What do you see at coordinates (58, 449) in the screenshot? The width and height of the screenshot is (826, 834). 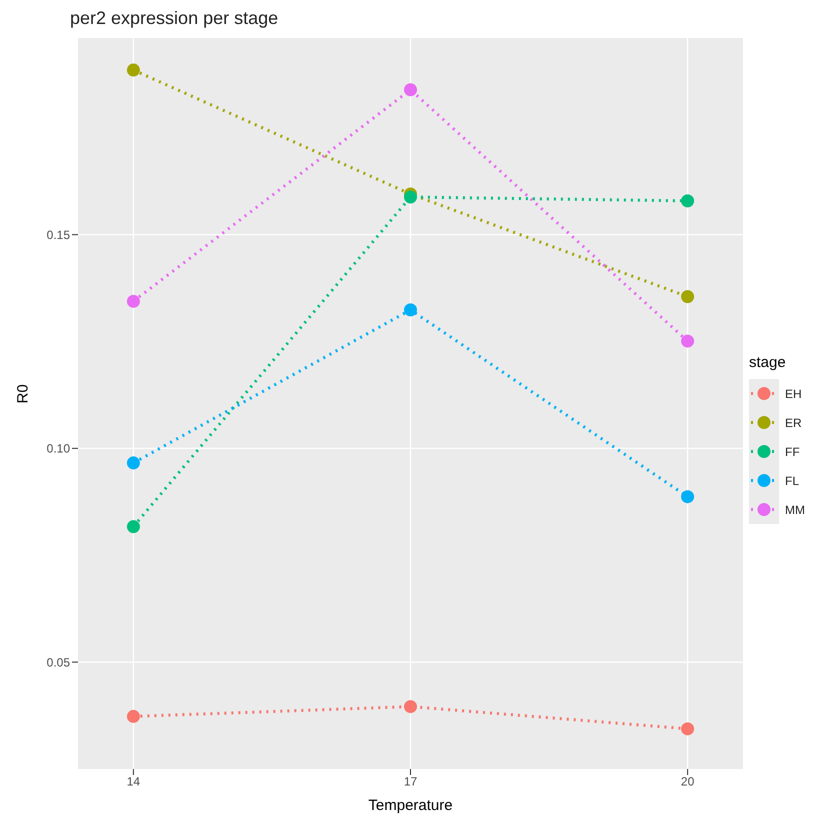 I see `y-tick-label: 0.10` at bounding box center [58, 449].